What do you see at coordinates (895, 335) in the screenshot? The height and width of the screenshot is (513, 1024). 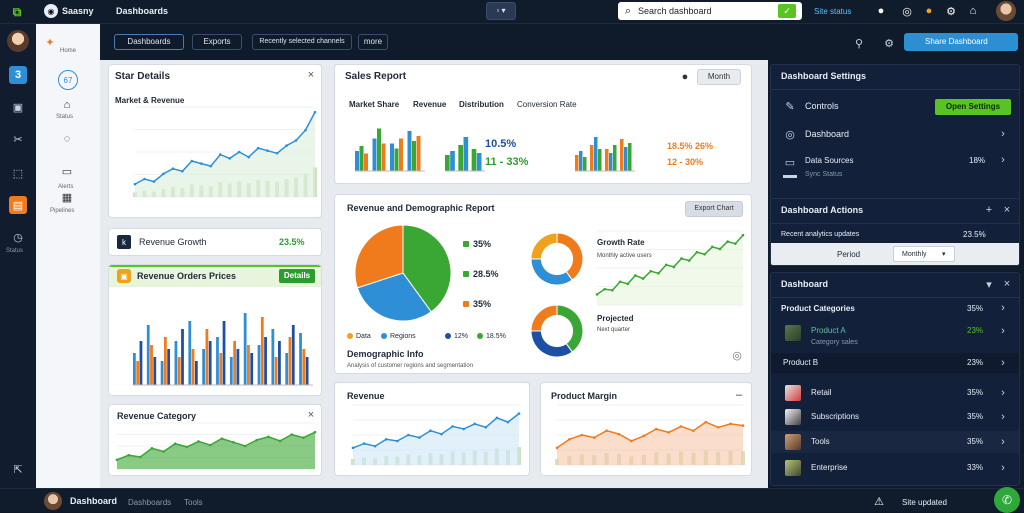 I see `list-item: Product A Category sales 23% ›` at bounding box center [895, 335].